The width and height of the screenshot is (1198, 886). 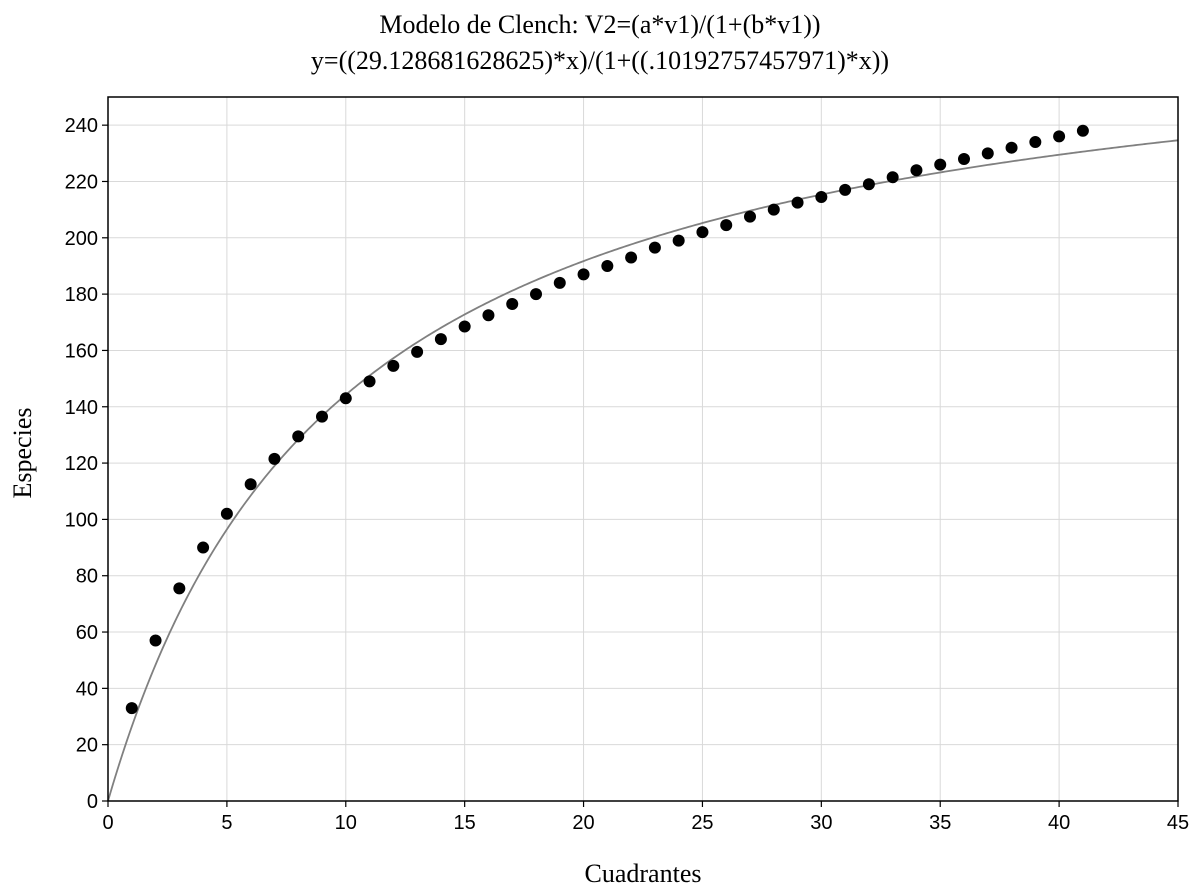 What do you see at coordinates (465, 823) in the screenshot?
I see `x-tick-label: 15` at bounding box center [465, 823].